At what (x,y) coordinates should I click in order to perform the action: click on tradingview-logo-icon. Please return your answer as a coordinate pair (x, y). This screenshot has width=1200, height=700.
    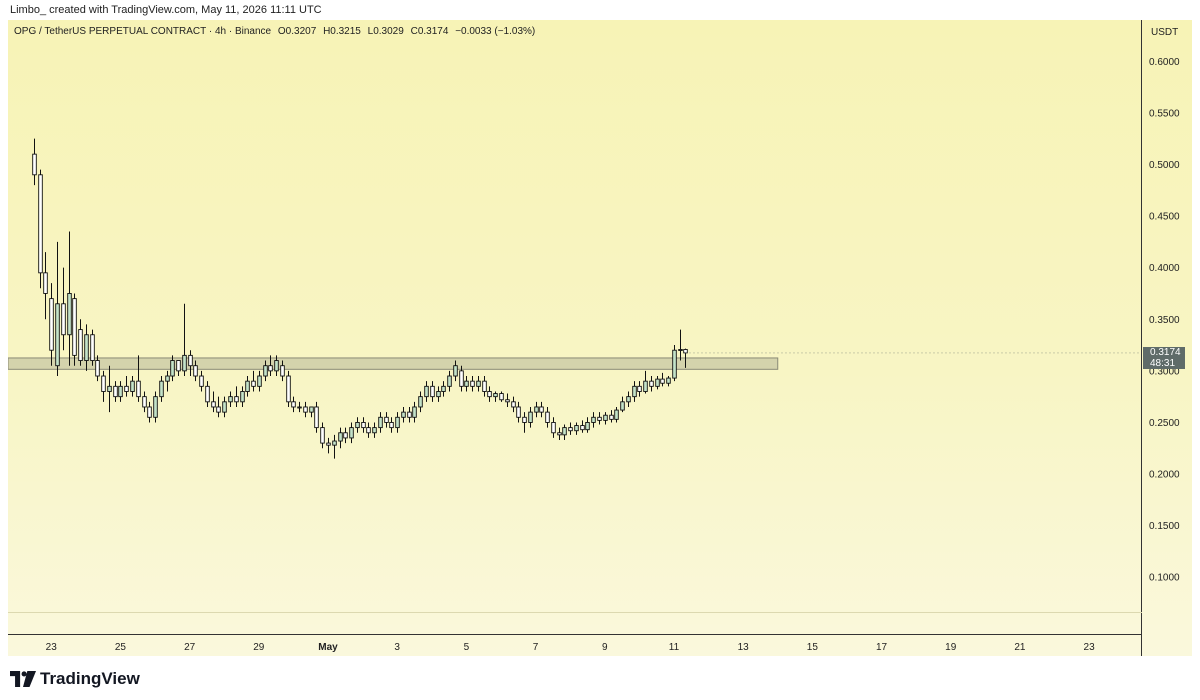
    Looking at the image, I should click on (23, 679).